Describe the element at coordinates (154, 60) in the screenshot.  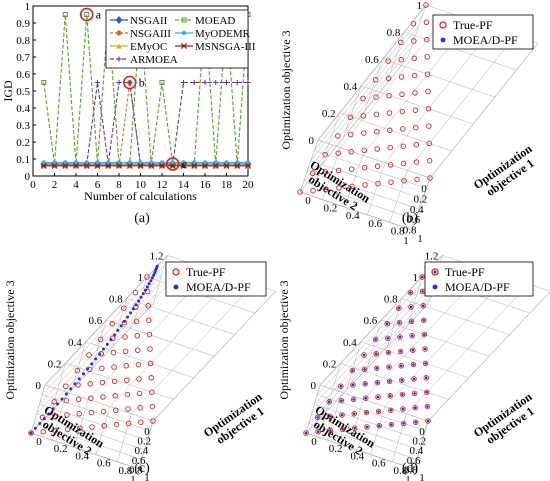
I see `legend-label: ARMOEA` at that location.